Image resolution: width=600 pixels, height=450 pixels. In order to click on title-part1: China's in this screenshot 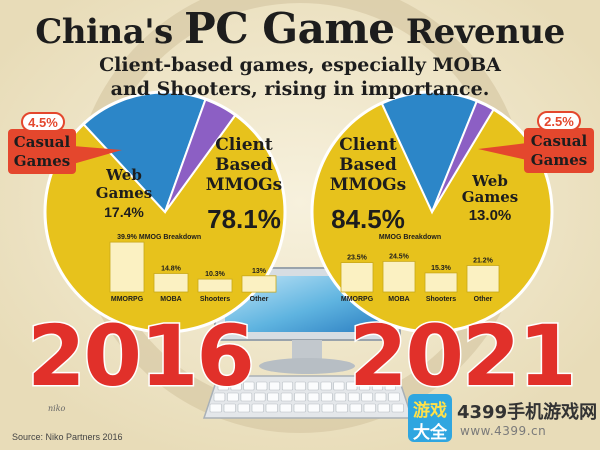, I will do `click(104, 32)`.